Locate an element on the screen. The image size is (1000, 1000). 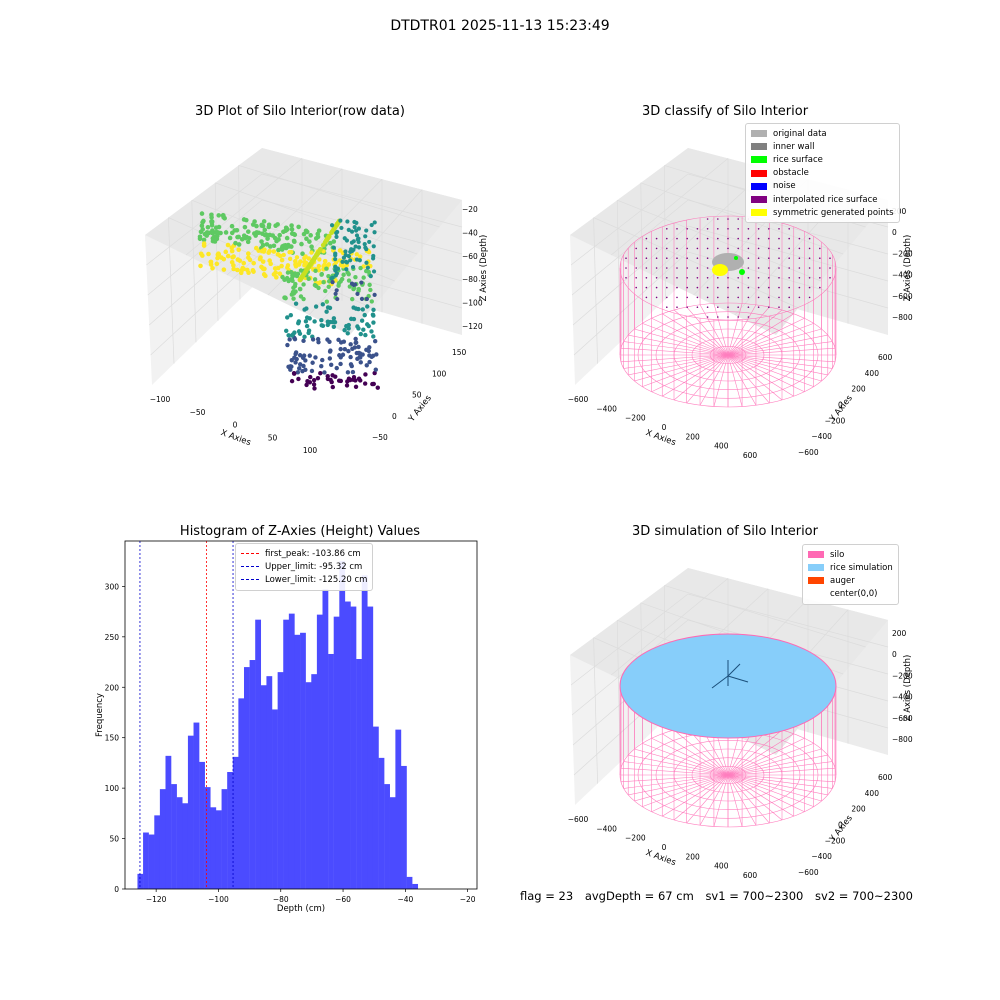
histogram-ytick: 300 is located at coordinates (112, 586).